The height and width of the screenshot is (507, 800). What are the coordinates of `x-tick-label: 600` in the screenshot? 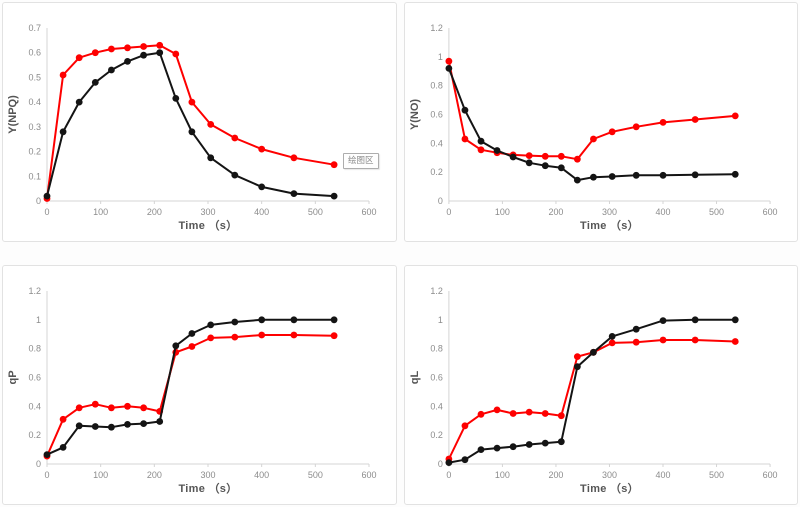 It's located at (368, 212).